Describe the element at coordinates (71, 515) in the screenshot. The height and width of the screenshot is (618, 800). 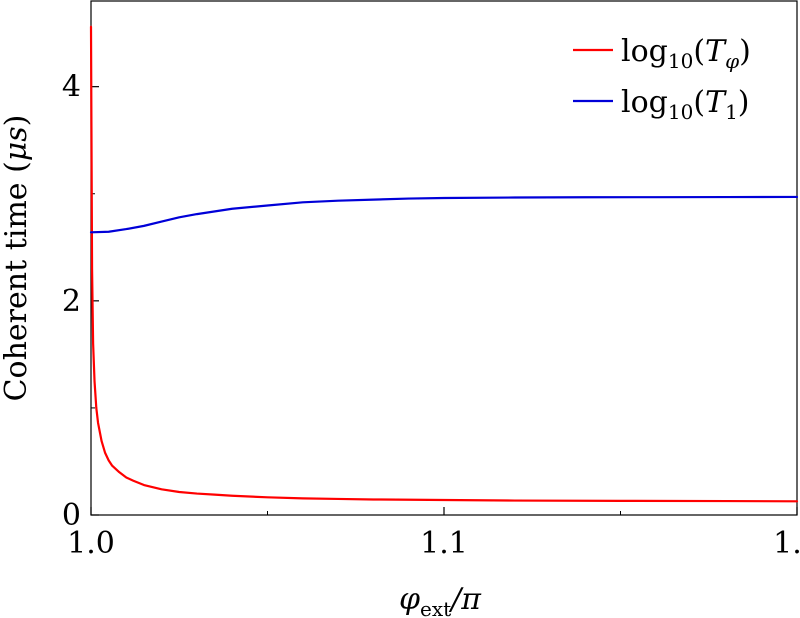
I see `y-tick-label: 0` at that location.